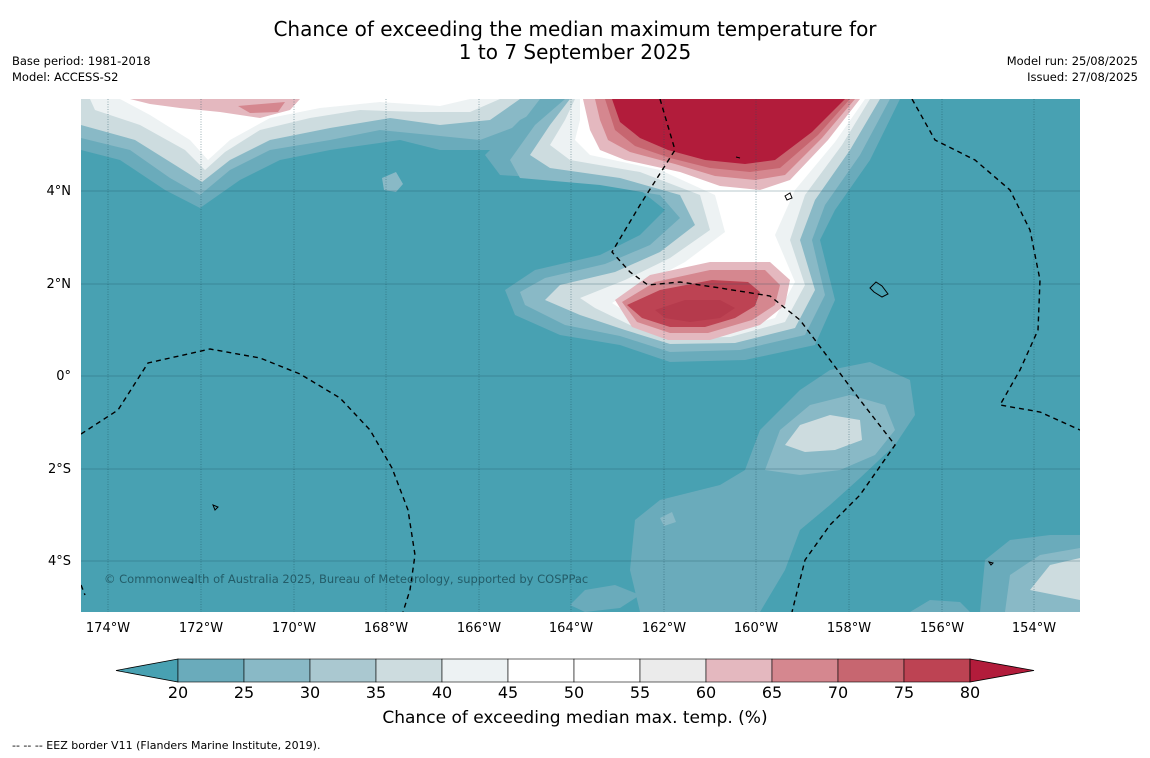  What do you see at coordinates (1072, 69) in the screenshot?
I see `meta-right: Model run: 25/08/2025 Issued: 27/08/2025` at bounding box center [1072, 69].